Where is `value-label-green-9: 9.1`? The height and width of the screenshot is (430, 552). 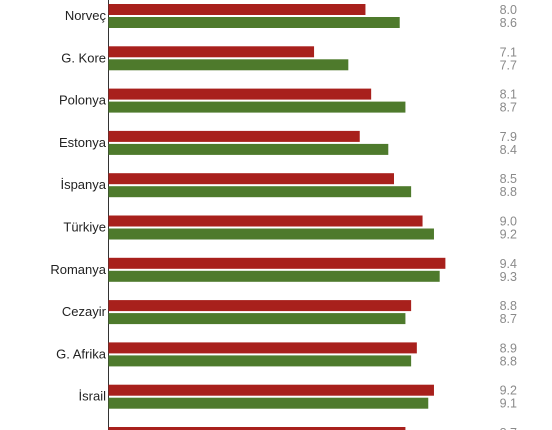
value-label-green-9: 9.1 is located at coordinates (508, 404).